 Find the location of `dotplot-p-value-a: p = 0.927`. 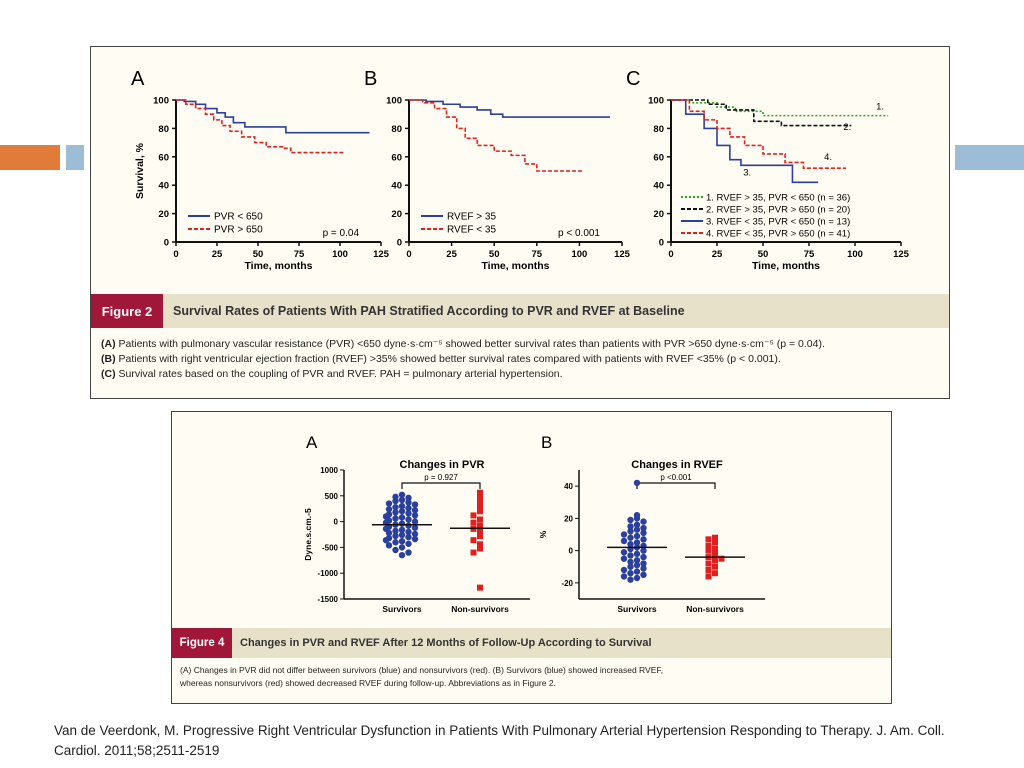

dotplot-p-value-a: p = 0.927 is located at coordinates (441, 477).